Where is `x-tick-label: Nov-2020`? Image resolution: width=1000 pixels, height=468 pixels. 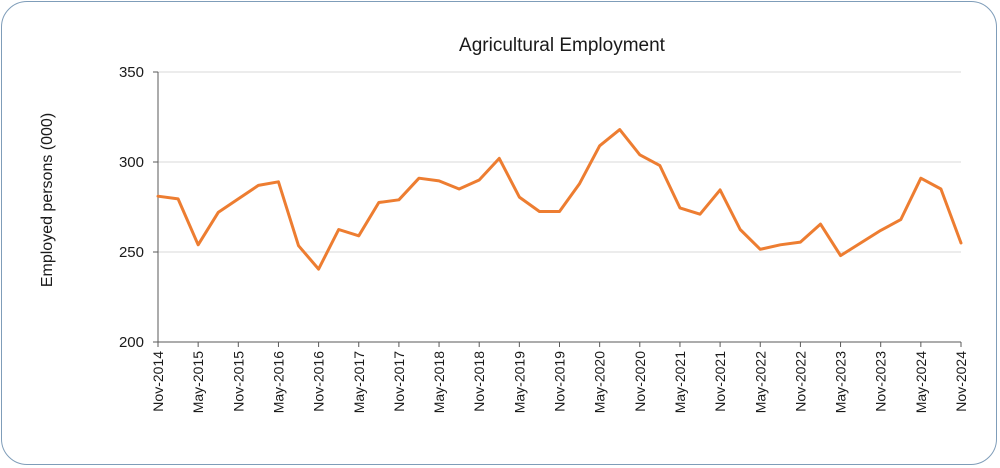
x-tick-label: Nov-2020 is located at coordinates (640, 381).